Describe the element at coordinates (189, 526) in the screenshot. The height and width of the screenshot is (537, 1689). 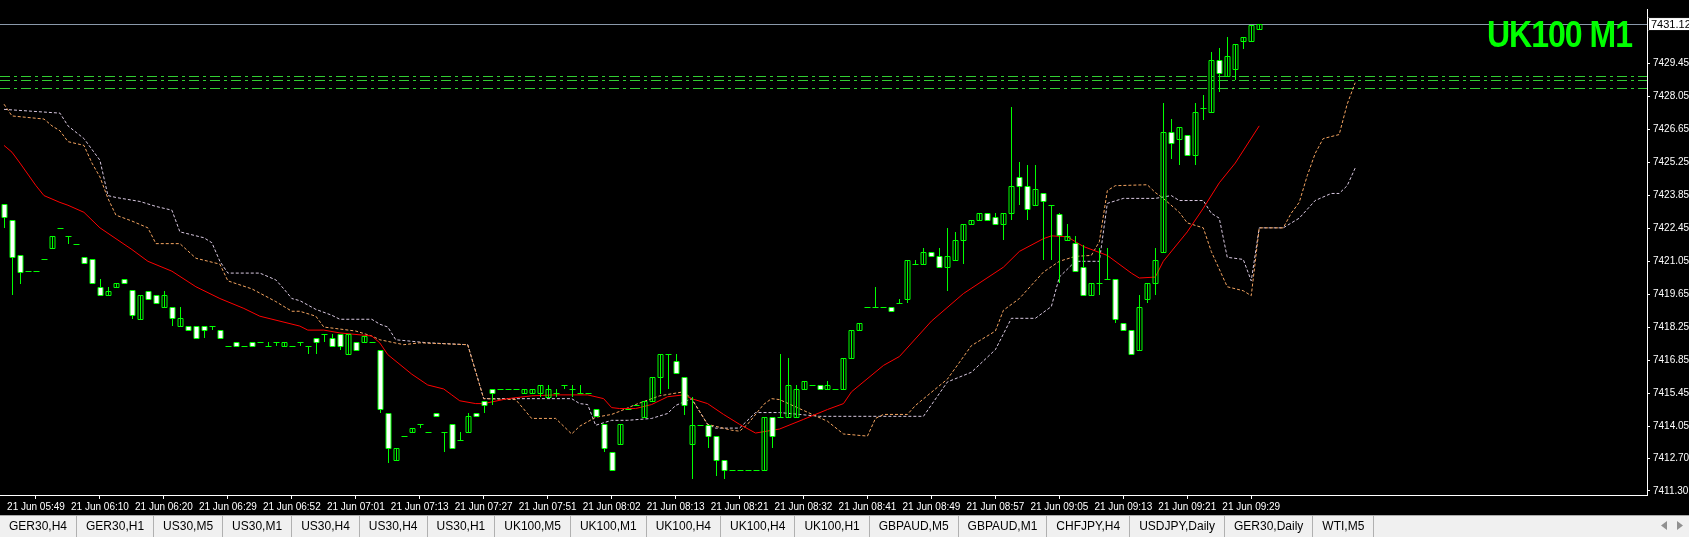
I see `text: US30,M5` at that location.